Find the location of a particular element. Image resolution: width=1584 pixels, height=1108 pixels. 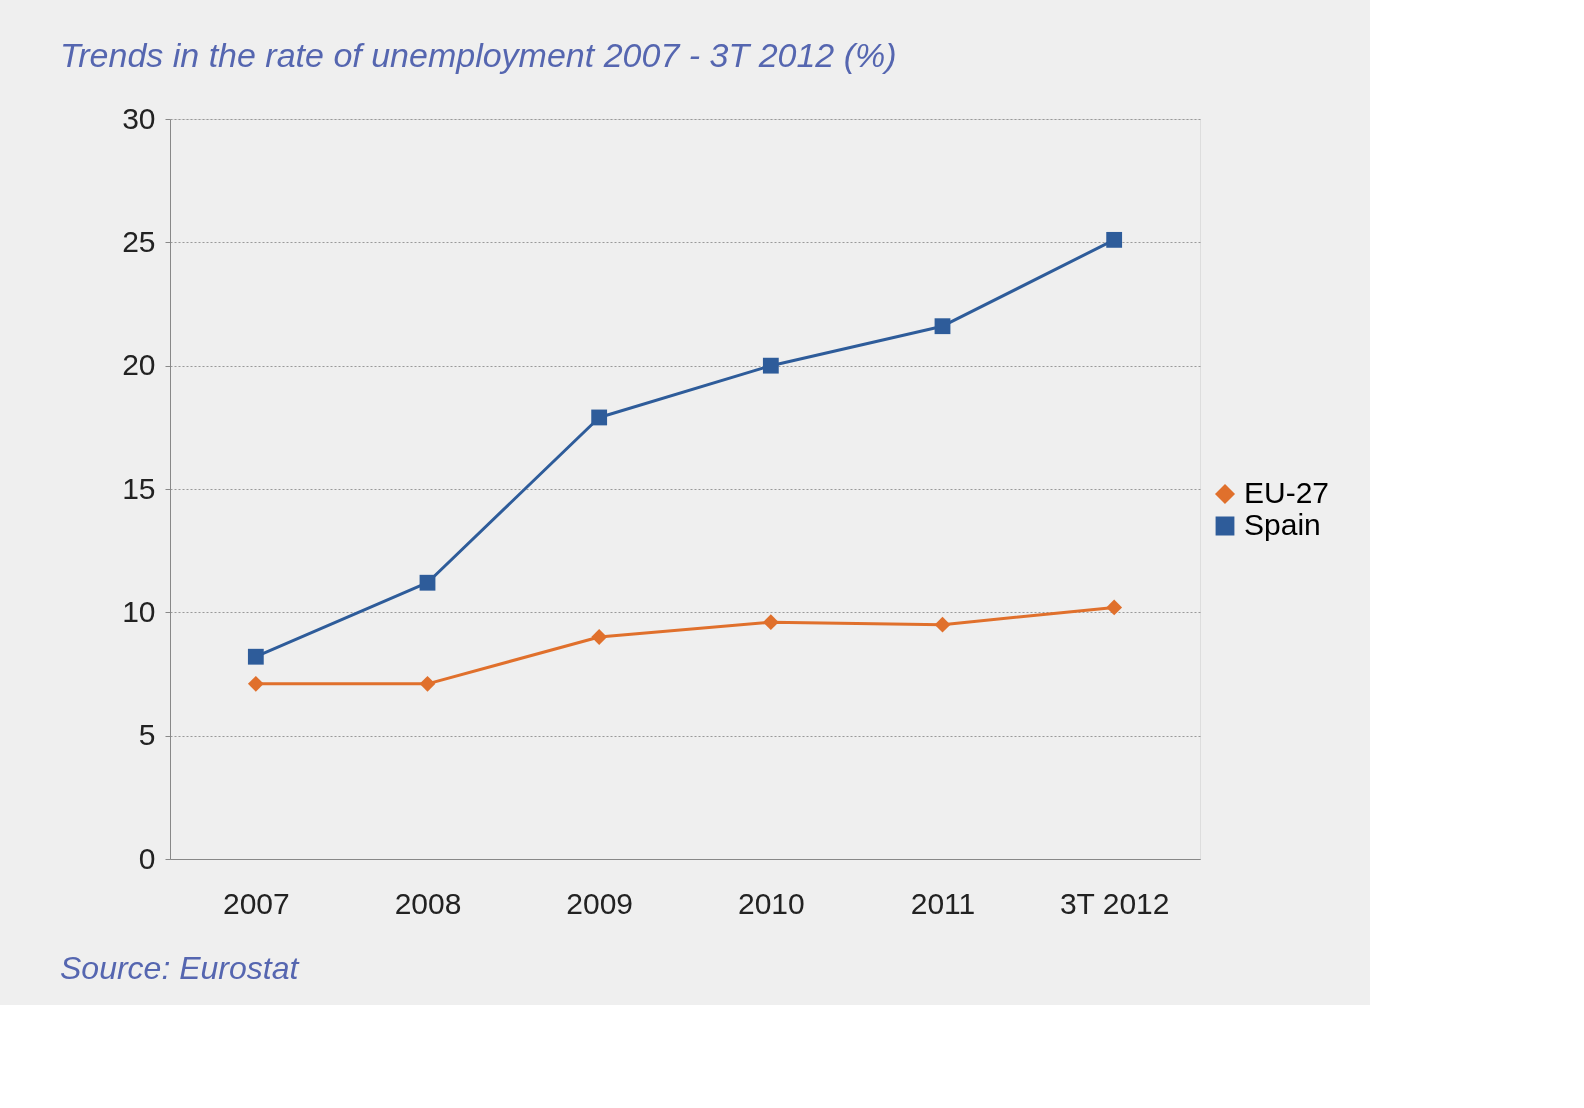

y-tick-label: 20 is located at coordinates (139, 365).